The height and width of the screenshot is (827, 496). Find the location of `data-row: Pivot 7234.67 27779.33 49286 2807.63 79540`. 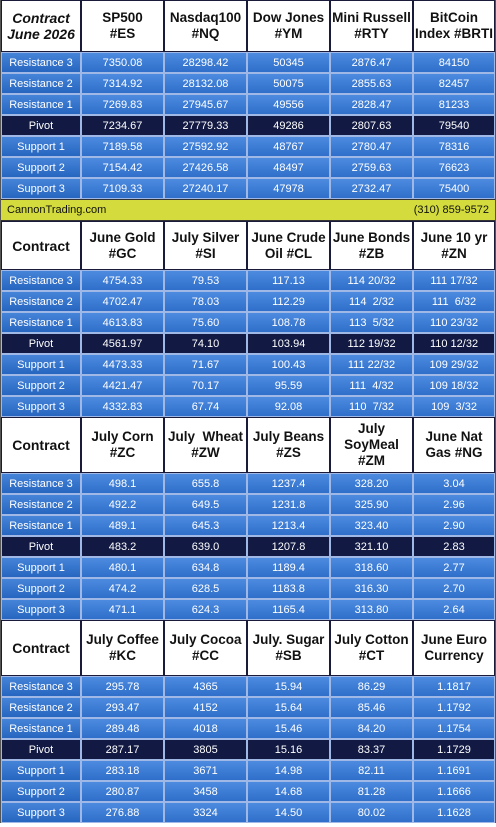

data-row: Pivot 7234.67 27779.33 49286 2807.63 79540 is located at coordinates (248, 125).